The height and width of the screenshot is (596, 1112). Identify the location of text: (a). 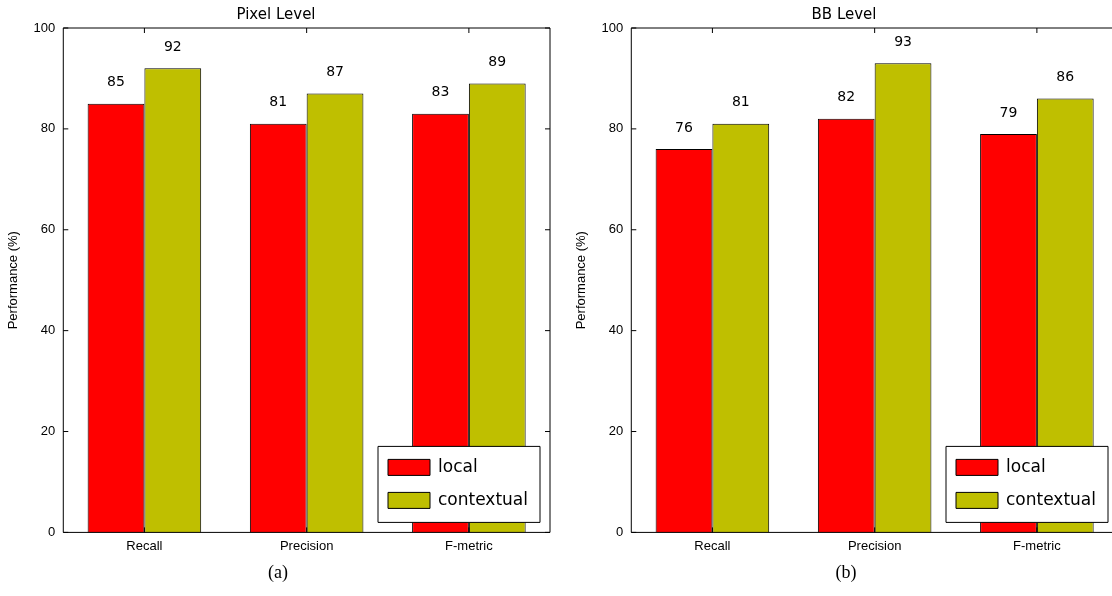
(278, 572).